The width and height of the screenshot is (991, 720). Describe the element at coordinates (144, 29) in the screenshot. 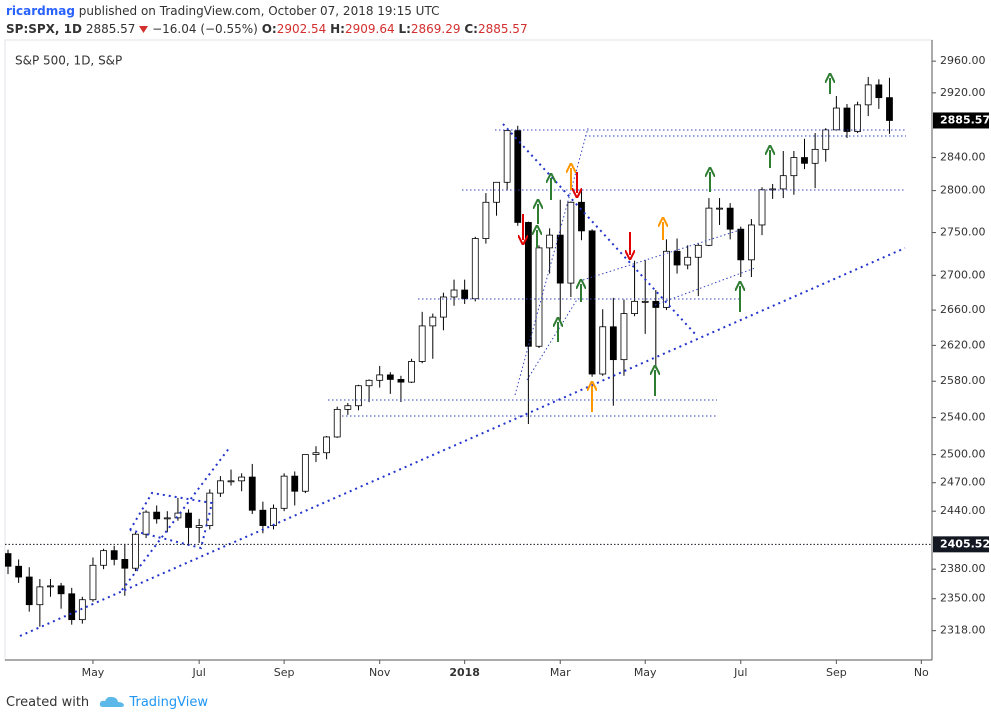

I see `down-icon` at that location.